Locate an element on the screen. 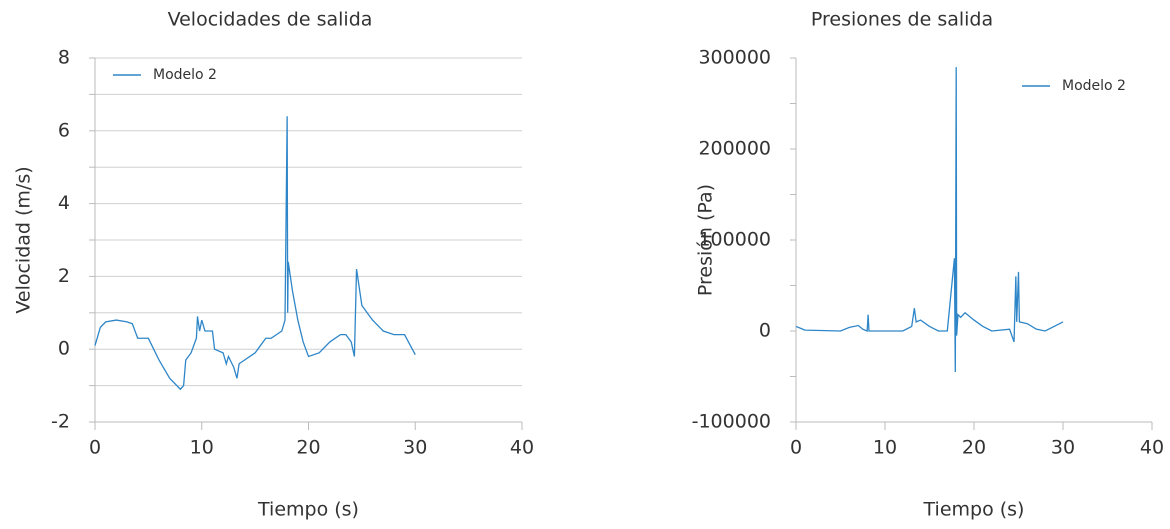  y-tick-label: 100000 is located at coordinates (734, 240).